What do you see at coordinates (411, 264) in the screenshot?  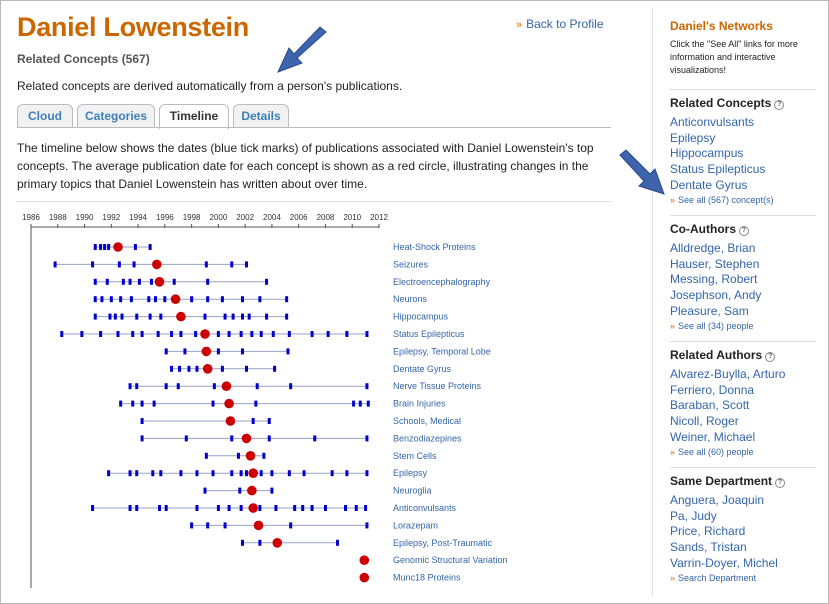 I see `concept-label-link: Seizures` at bounding box center [411, 264].